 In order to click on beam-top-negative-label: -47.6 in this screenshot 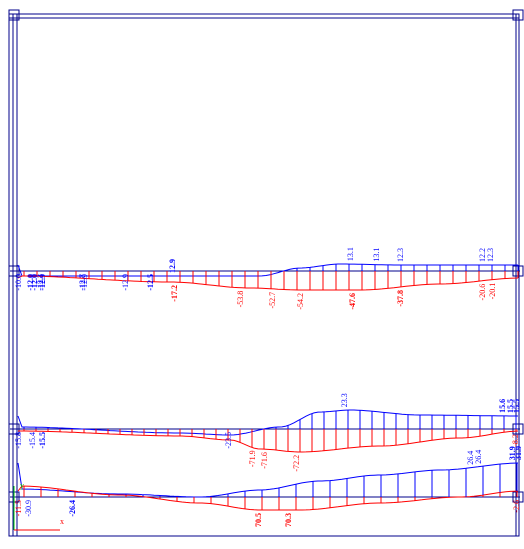, I will do `click(352, 301)`.